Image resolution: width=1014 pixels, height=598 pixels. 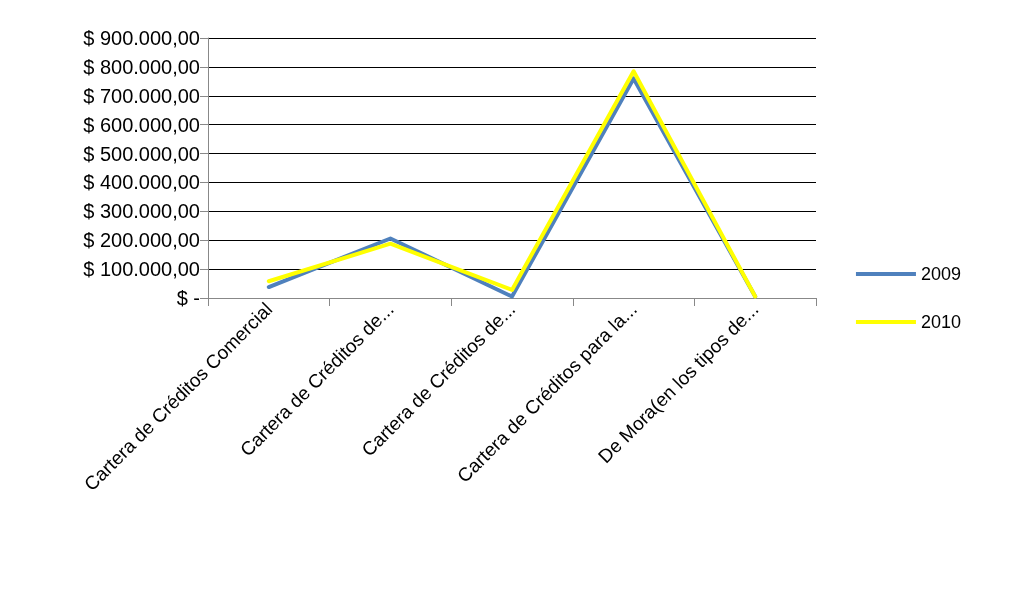 What do you see at coordinates (141, 269) in the screenshot?
I see `y-tick-label: $ 100.000,00` at bounding box center [141, 269].